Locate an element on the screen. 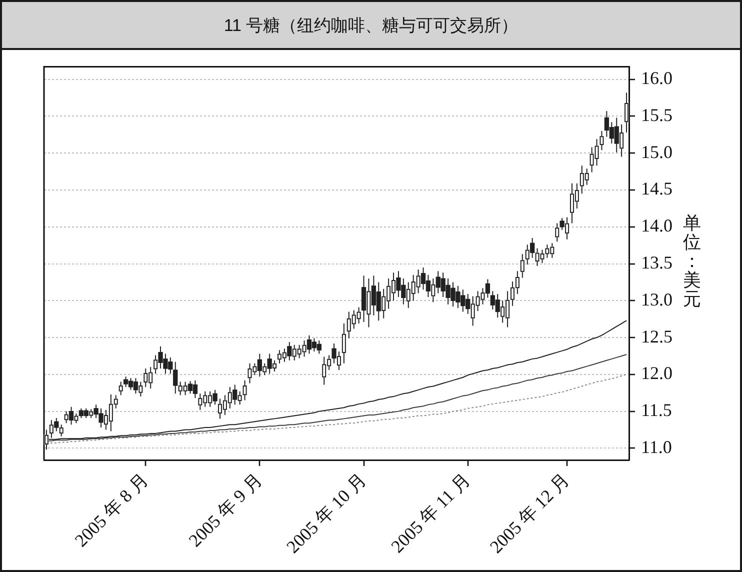  y-tick-label: 11.0 is located at coordinates (656, 446).